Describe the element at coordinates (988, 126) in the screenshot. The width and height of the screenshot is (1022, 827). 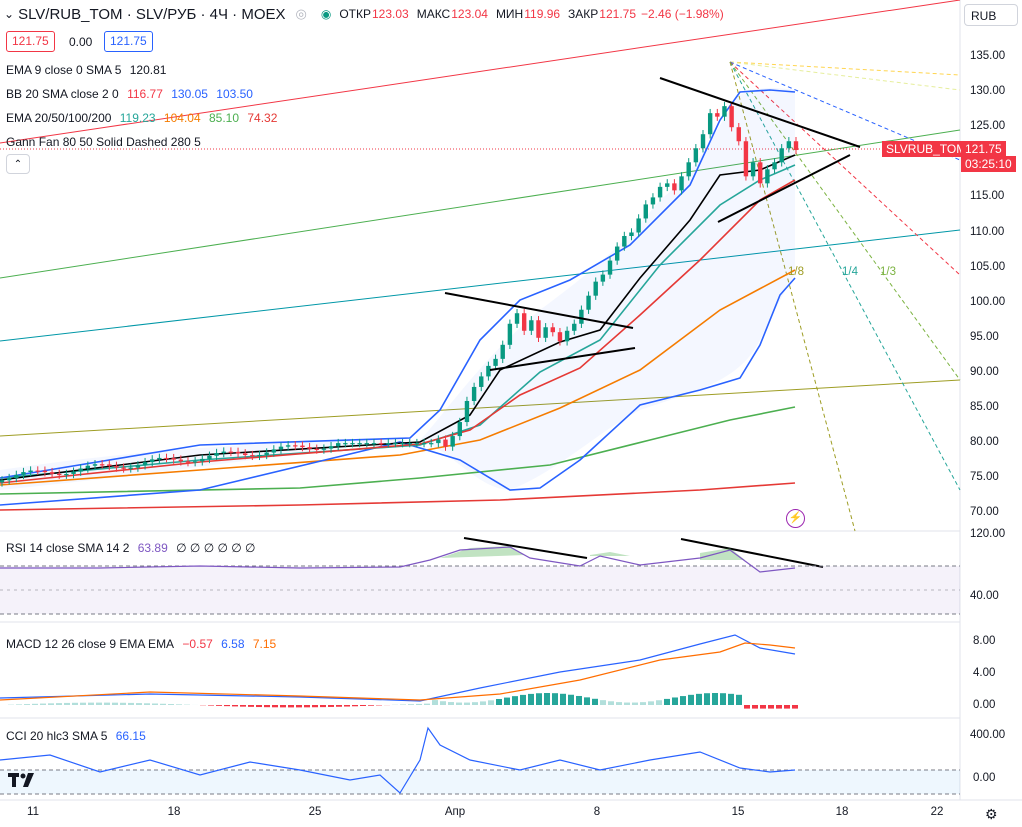
I see `price-axis-tick: 125.00` at that location.